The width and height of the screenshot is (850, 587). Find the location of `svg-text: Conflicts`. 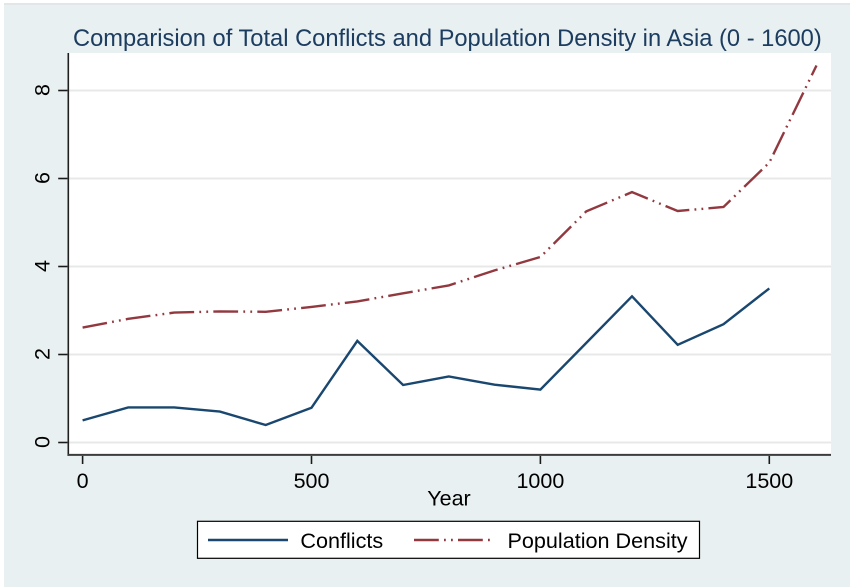

svg-text: Conflicts is located at coordinates (341, 540).